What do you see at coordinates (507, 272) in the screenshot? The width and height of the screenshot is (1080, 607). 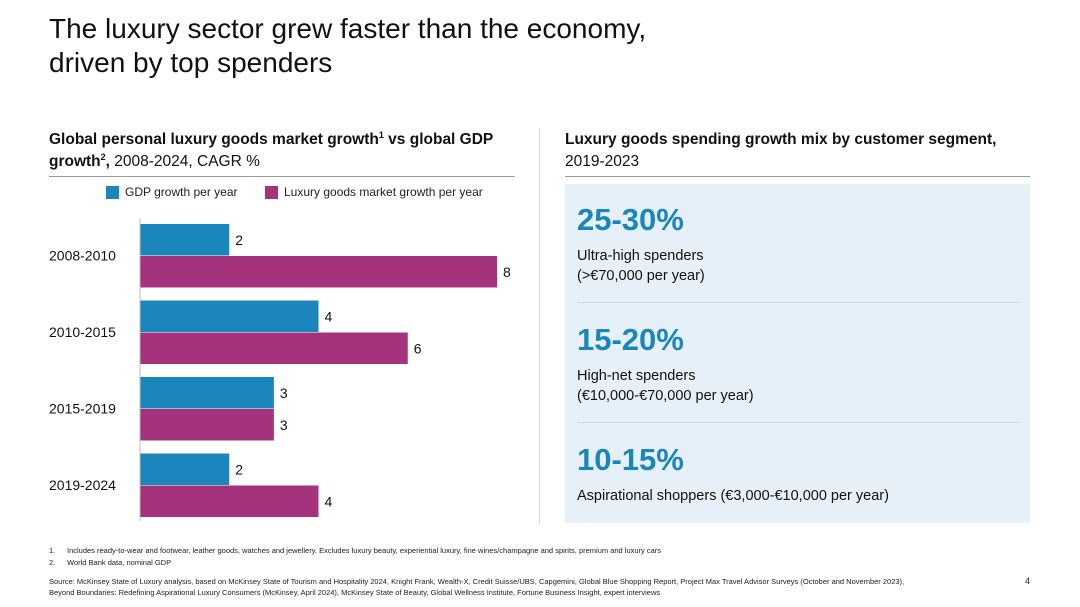 I see `data-label: 8` at bounding box center [507, 272].